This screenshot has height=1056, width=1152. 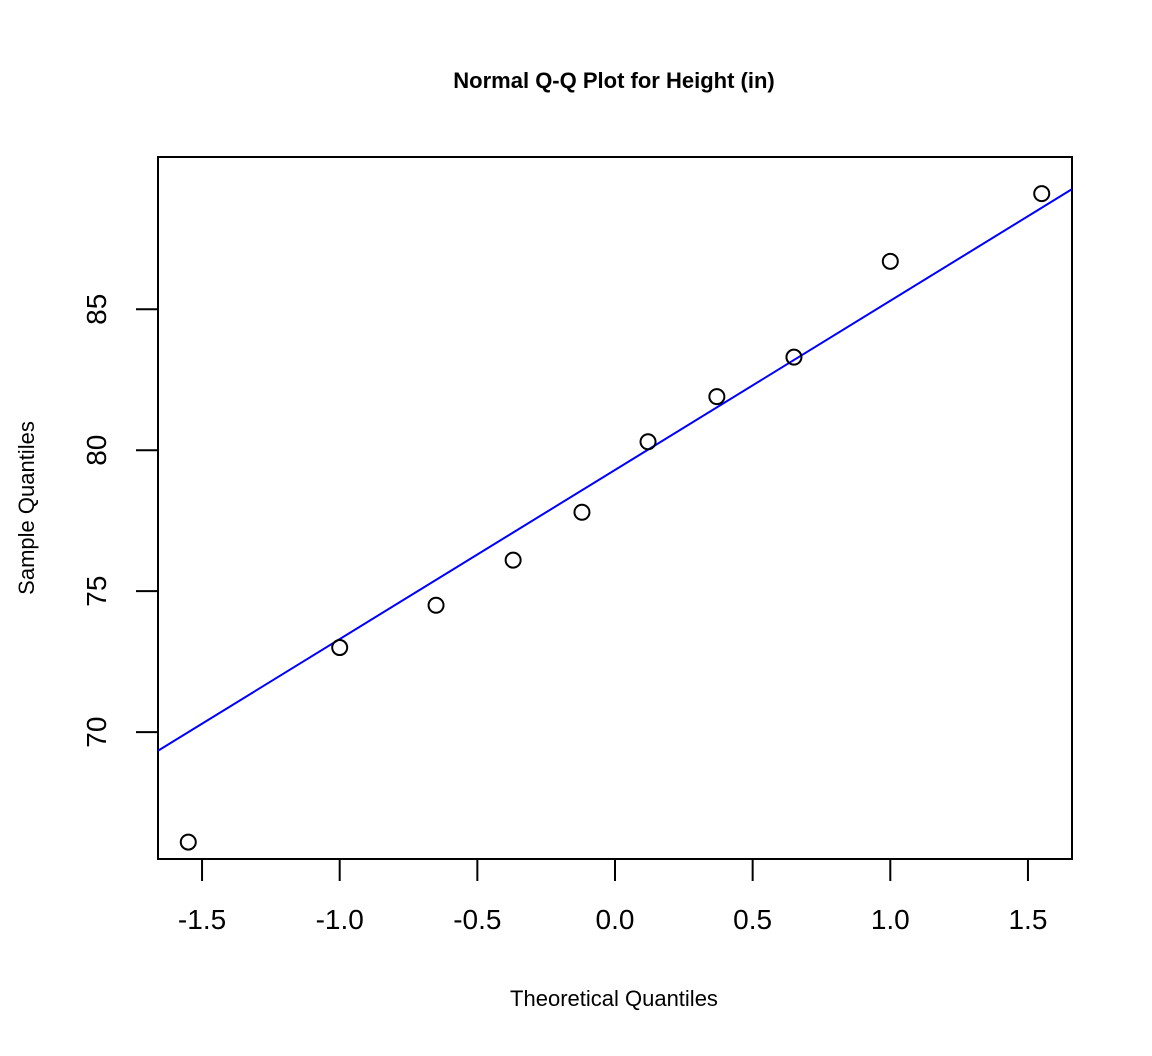 I want to click on x-tick-label: 0.5, so click(x=752, y=919).